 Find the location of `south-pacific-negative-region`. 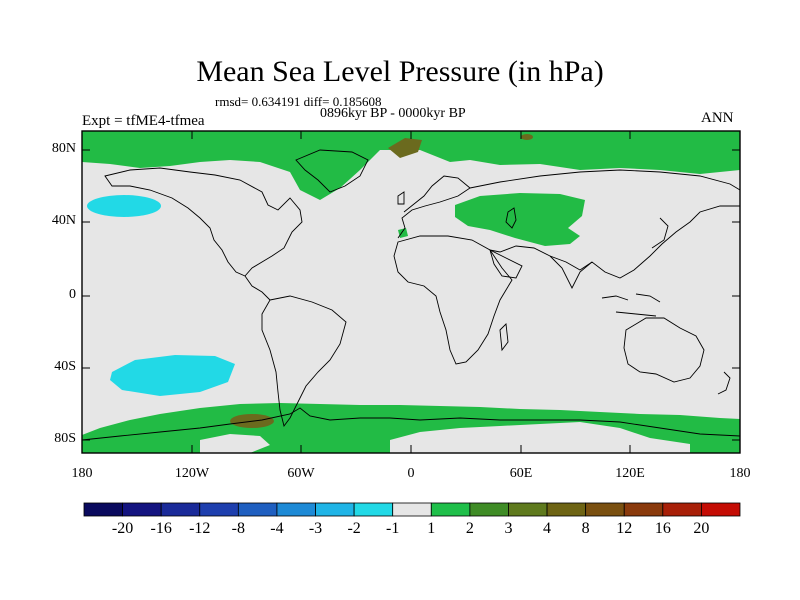

south-pacific-negative-region is located at coordinates (172, 375).